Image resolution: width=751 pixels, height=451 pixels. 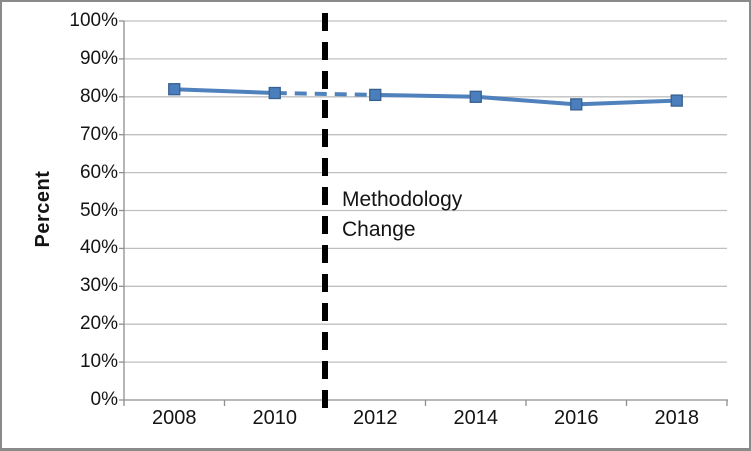 I want to click on data-point-2010, so click(x=274, y=93).